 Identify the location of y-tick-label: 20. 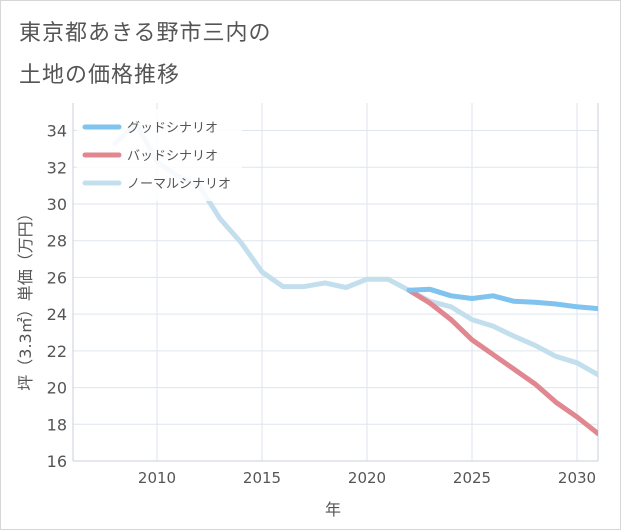
(57, 388).